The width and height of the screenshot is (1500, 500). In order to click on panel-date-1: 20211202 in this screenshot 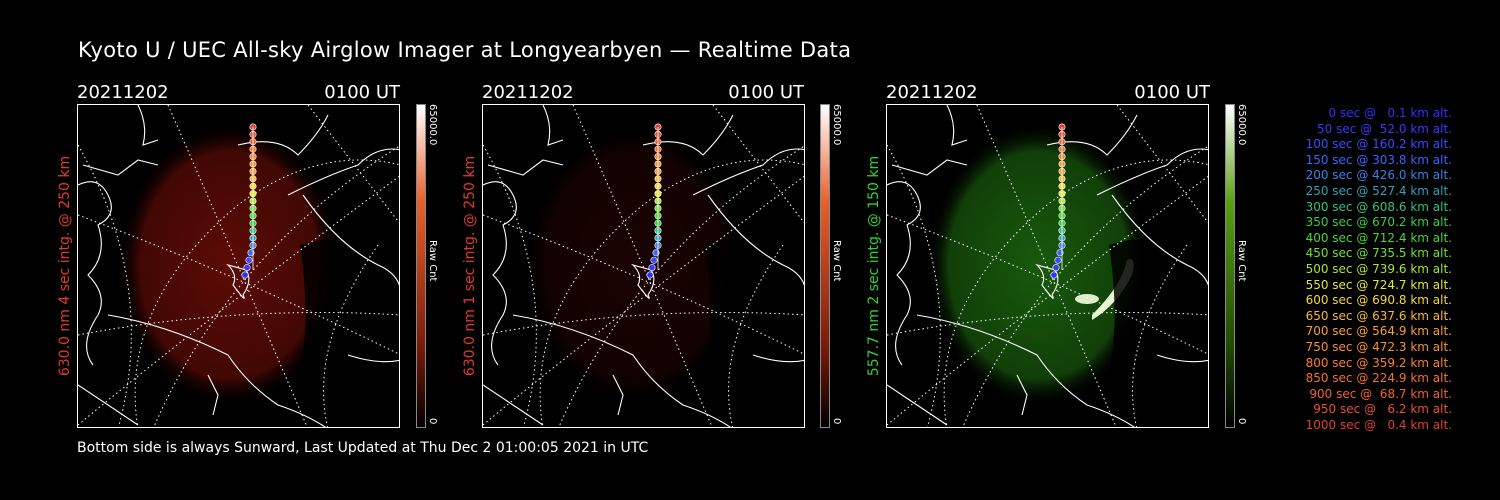, I will do `click(123, 92)`.